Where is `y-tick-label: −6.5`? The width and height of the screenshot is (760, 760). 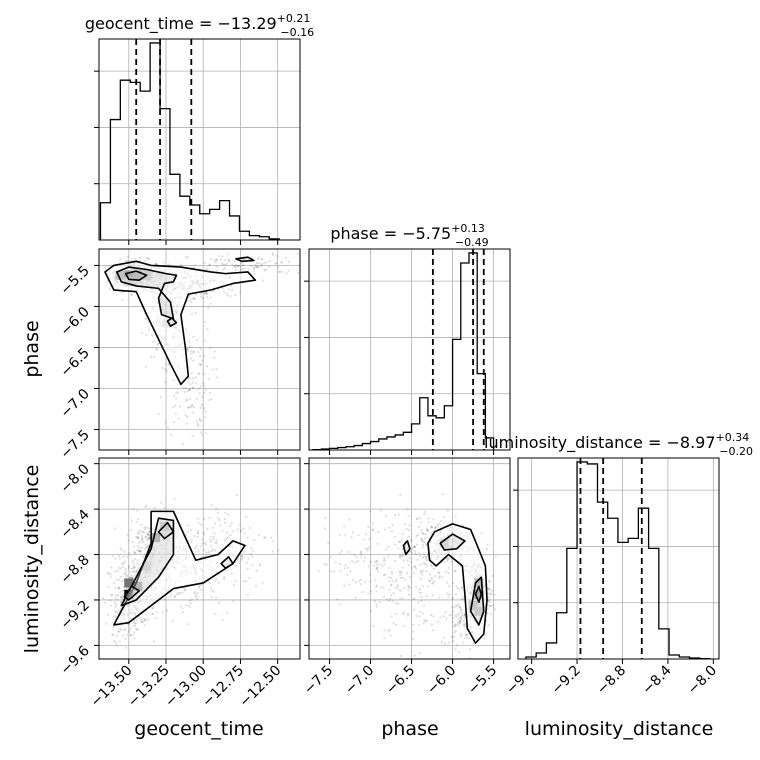
y-tick-label: −6.5 is located at coordinates (74, 362).